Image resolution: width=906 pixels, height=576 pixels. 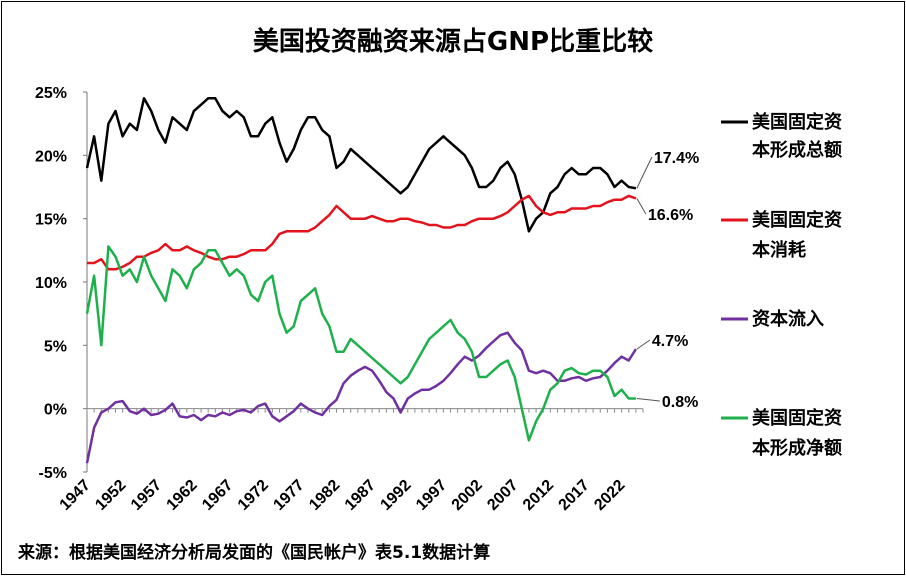 What do you see at coordinates (797, 150) in the screenshot?
I see `legend-label-0: 本形成总额` at bounding box center [797, 150].